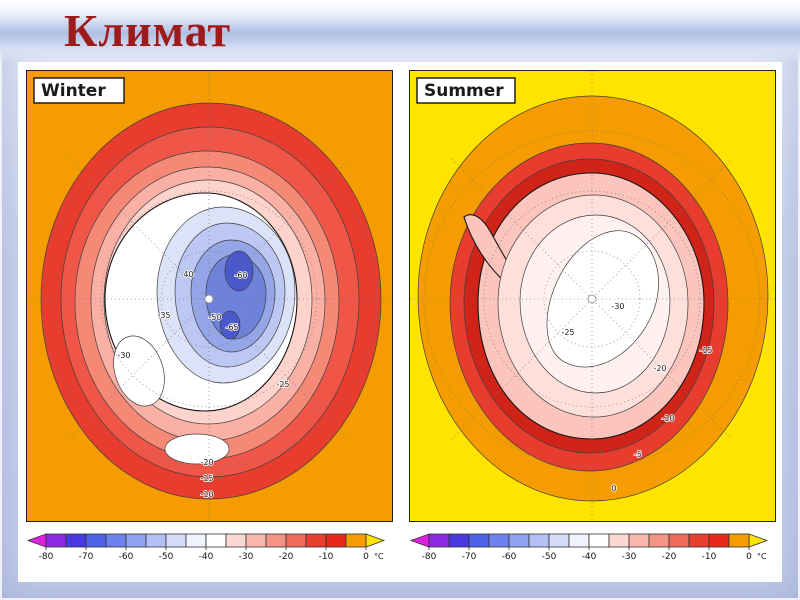 This screenshot has height=600, width=800. I want to click on contour-label: -65, so click(231, 327).